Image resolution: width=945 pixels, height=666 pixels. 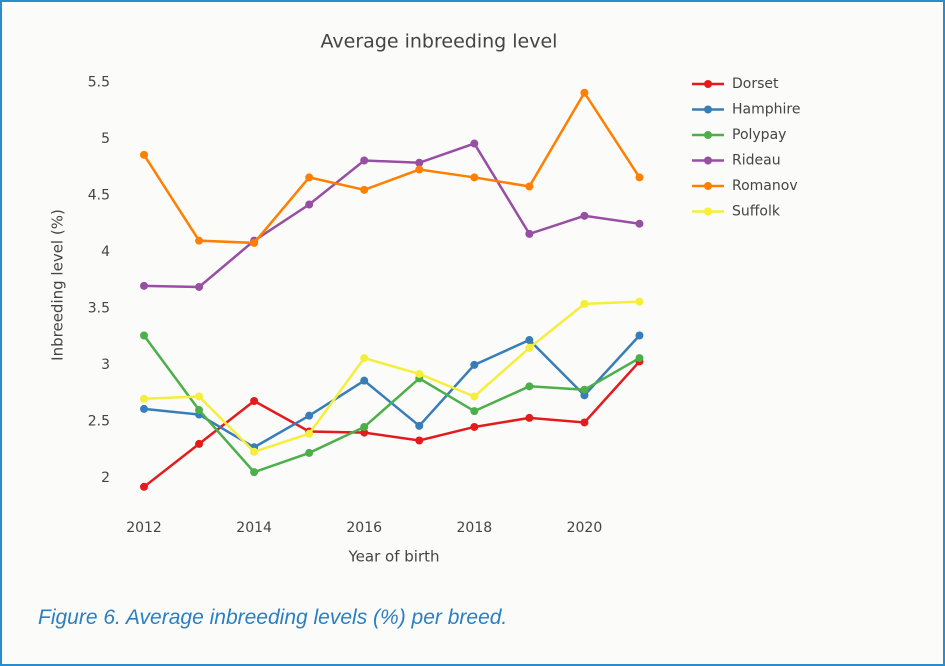 What do you see at coordinates (475, 528) in the screenshot?
I see `x-tick-label: 2018` at bounding box center [475, 528].